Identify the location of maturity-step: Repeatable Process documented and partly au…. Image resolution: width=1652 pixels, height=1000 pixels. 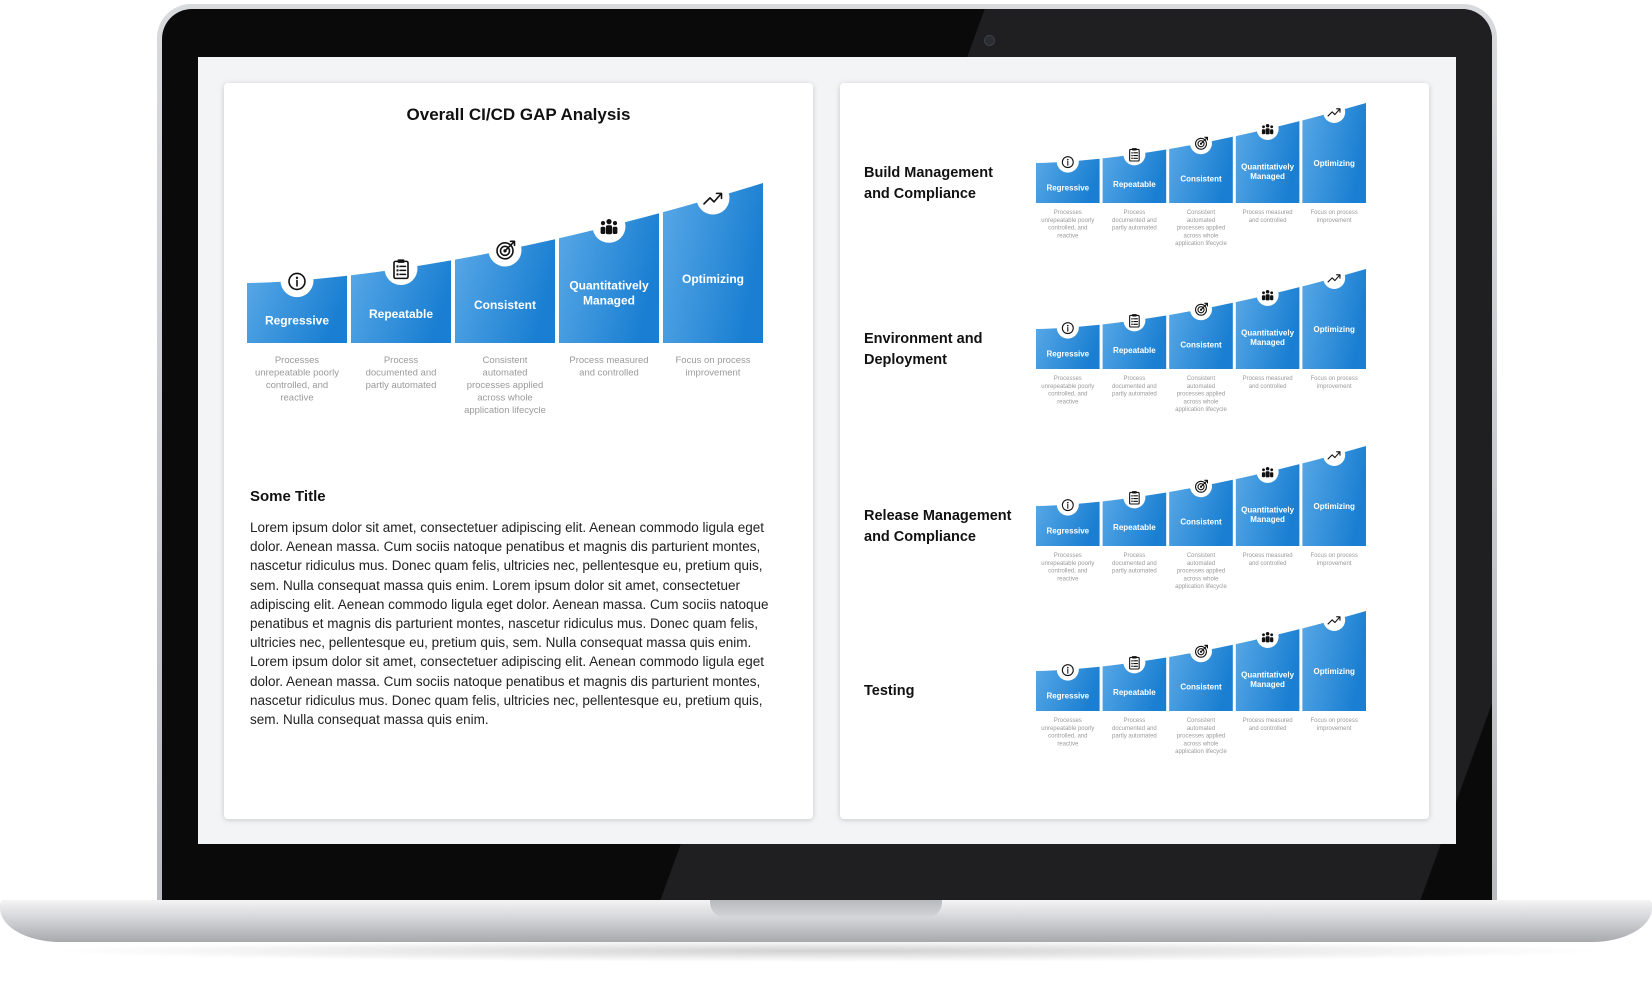
(1134, 353).